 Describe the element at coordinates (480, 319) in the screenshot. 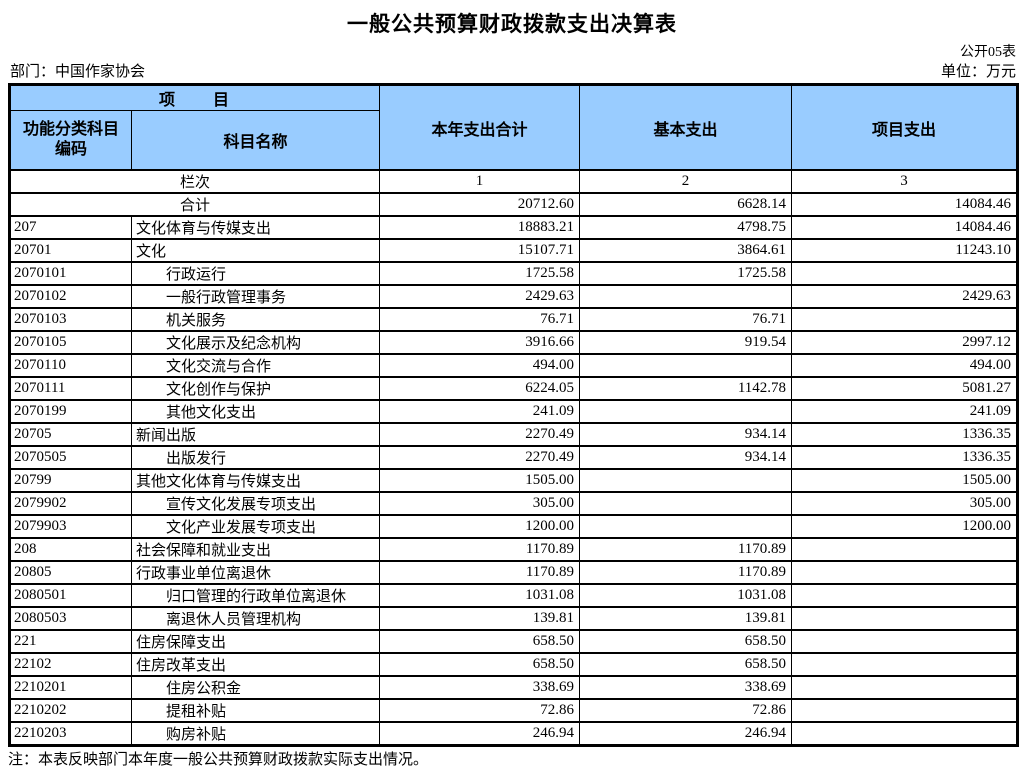

I see `row-total-cell: 76.71` at that location.